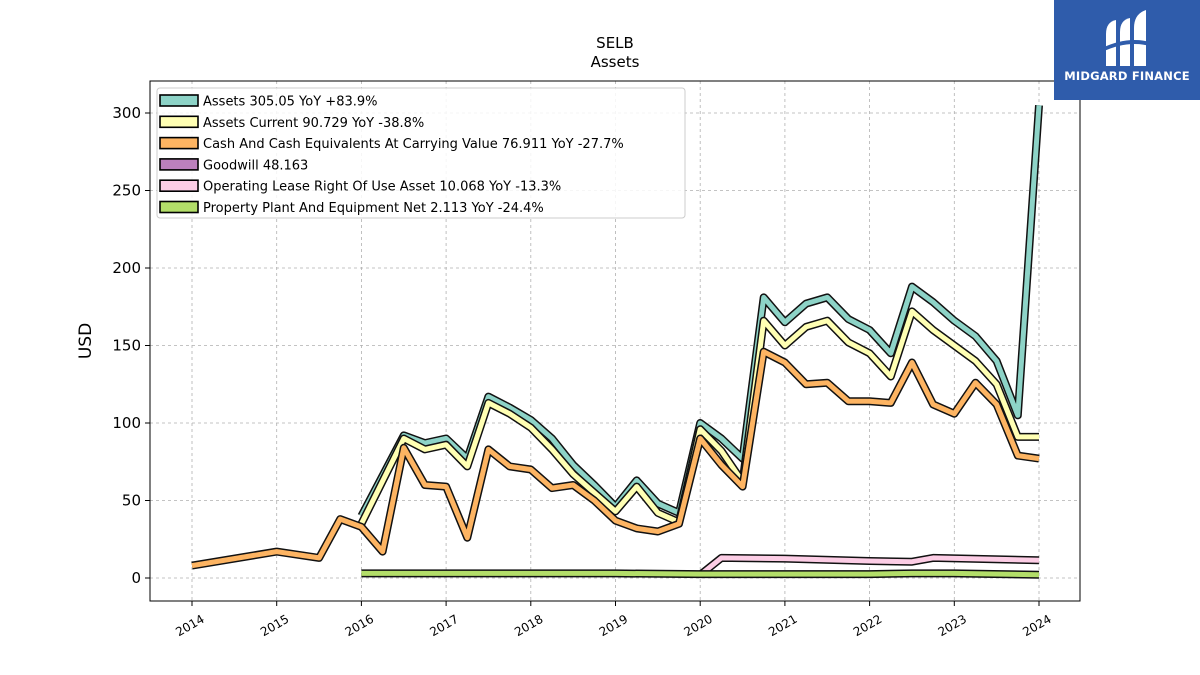 The width and height of the screenshot is (1200, 675). I want to click on y-tick-label: 50, so click(131, 501).